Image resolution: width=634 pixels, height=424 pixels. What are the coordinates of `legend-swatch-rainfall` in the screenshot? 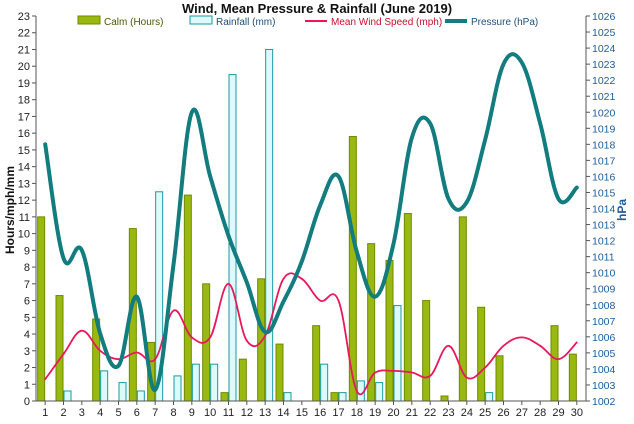 It's located at (201, 20).